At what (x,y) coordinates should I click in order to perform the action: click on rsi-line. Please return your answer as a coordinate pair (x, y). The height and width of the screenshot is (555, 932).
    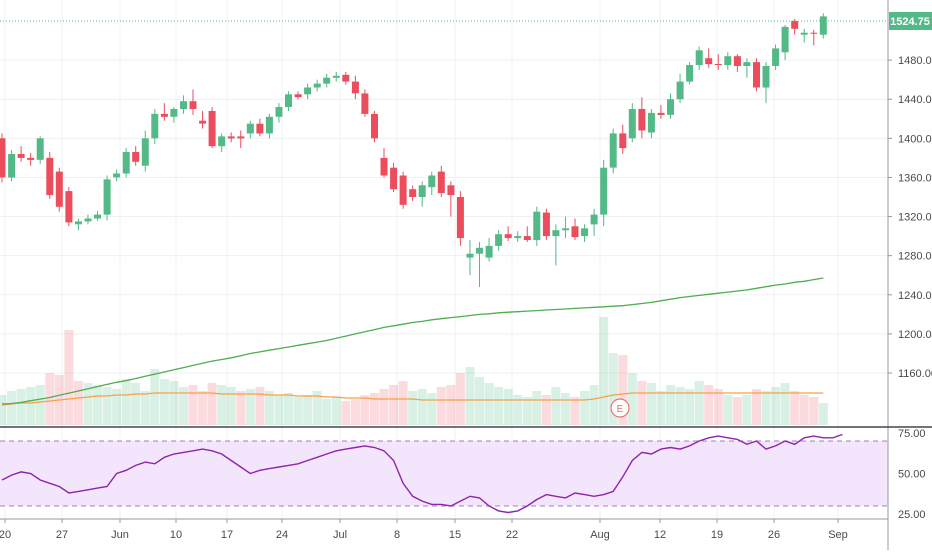
    Looking at the image, I should click on (422, 473).